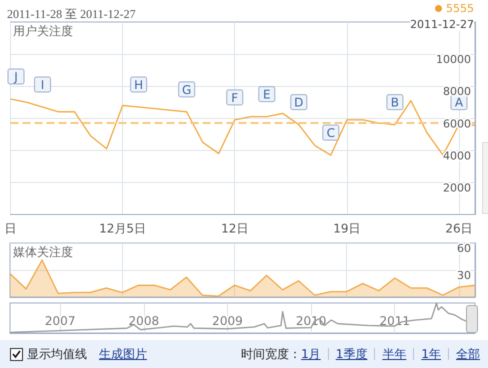 The width and height of the screenshot is (488, 368). What do you see at coordinates (271, 354) in the screenshot?
I see `text: 时间宽度：` at bounding box center [271, 354].